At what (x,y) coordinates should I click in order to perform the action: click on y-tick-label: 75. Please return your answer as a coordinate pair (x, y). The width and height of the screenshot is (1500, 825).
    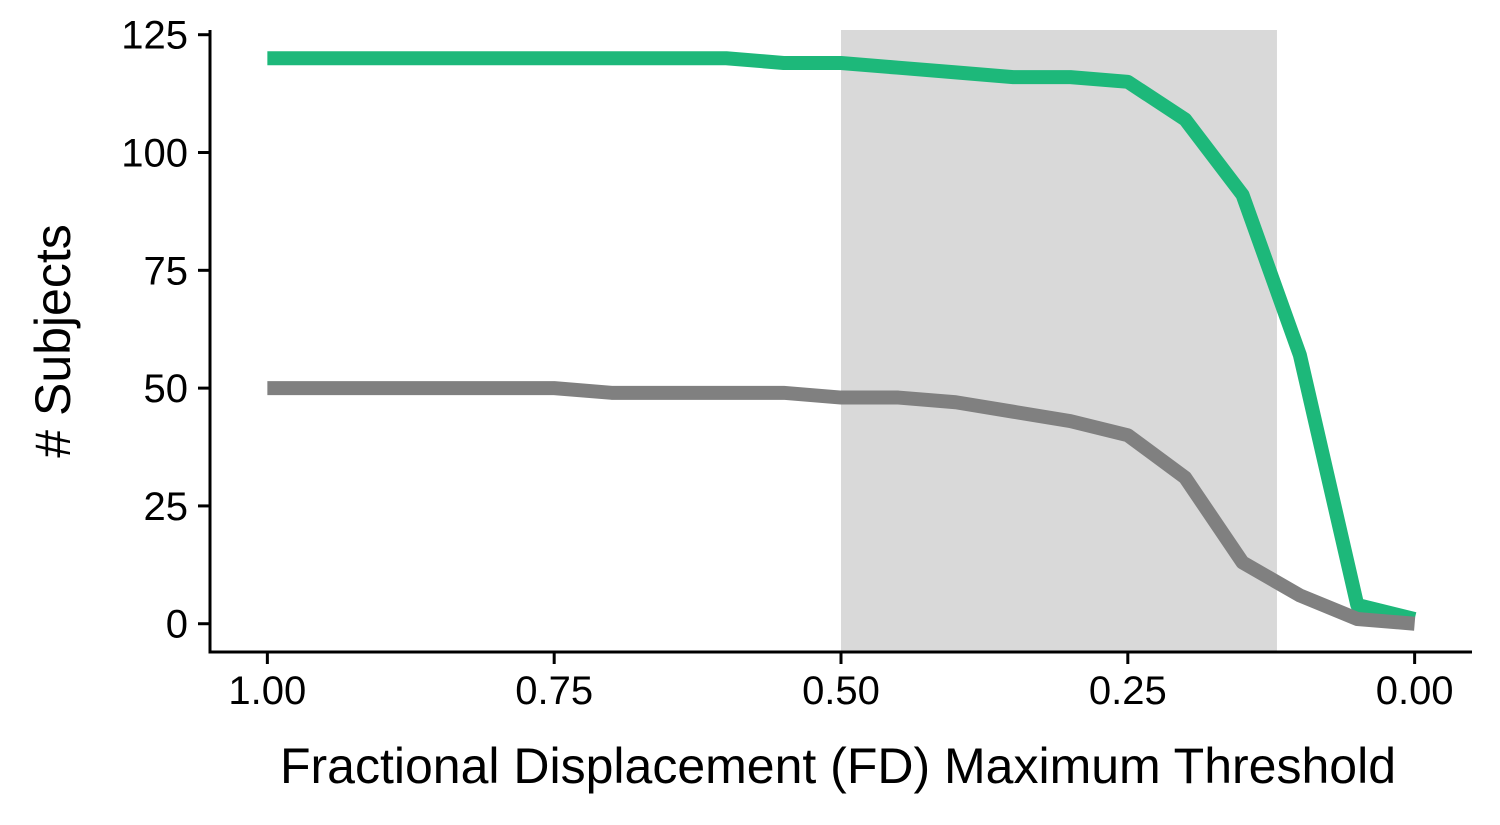
    Looking at the image, I should click on (166, 271).